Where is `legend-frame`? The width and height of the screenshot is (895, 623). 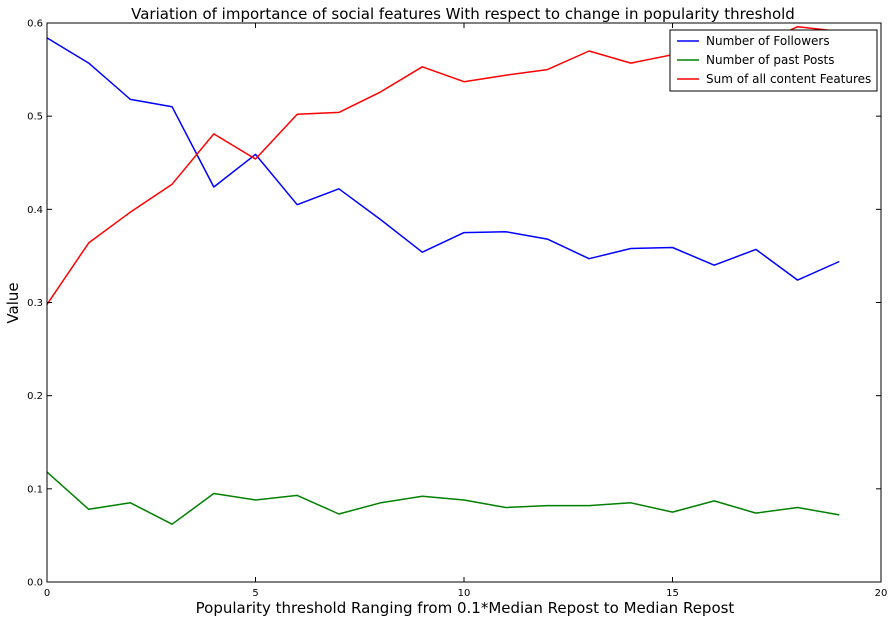
legend-frame is located at coordinates (773, 60).